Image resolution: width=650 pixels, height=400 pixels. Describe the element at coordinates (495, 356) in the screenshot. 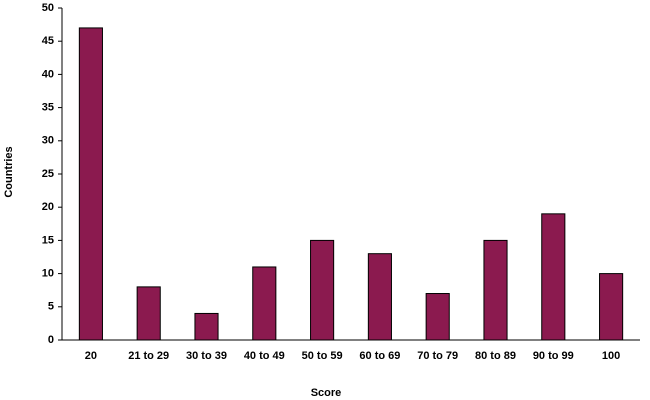

I see `x-tick-label: 80 to 89` at that location.